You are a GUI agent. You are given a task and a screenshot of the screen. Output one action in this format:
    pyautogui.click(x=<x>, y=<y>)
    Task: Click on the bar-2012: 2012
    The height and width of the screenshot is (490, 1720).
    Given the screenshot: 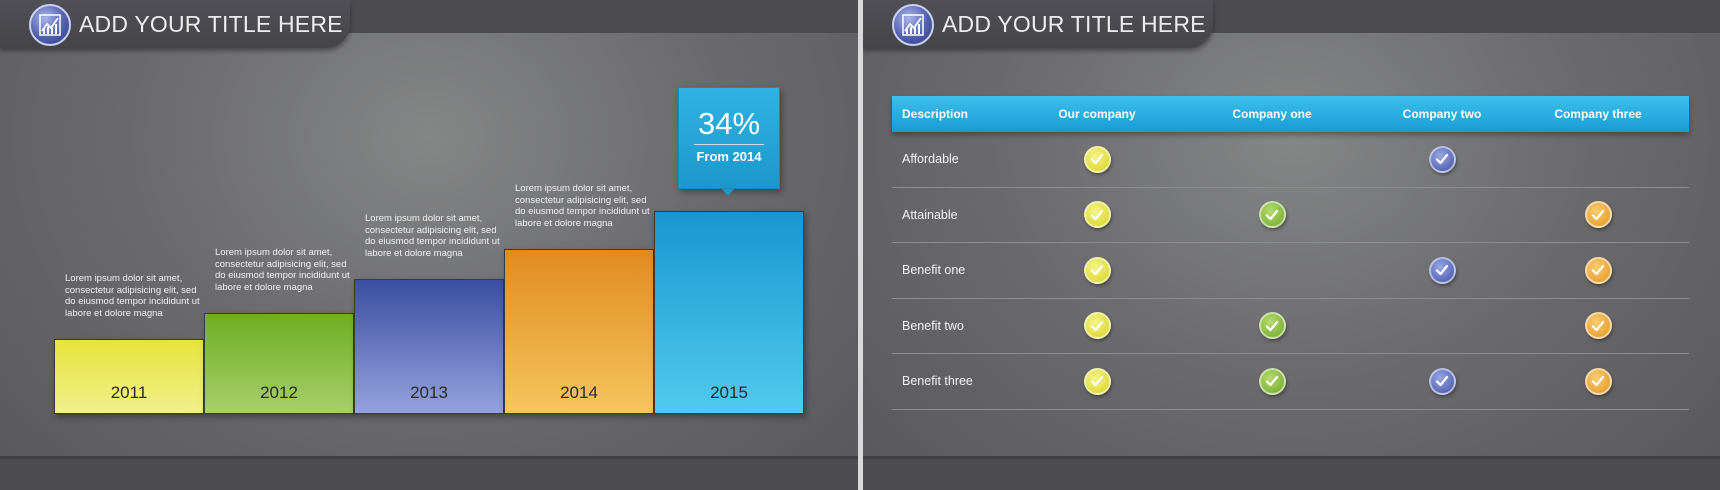 What is the action you would take?
    pyautogui.click(x=279, y=363)
    